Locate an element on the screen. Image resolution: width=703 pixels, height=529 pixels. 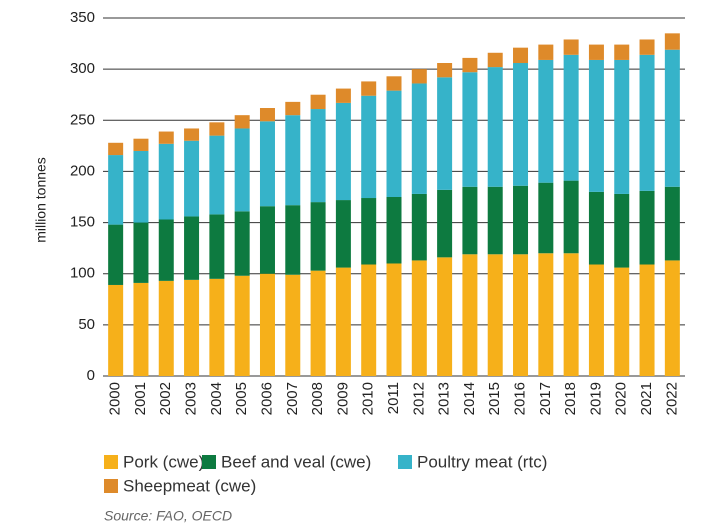
y-tick-label: 200 is located at coordinates (82, 170).